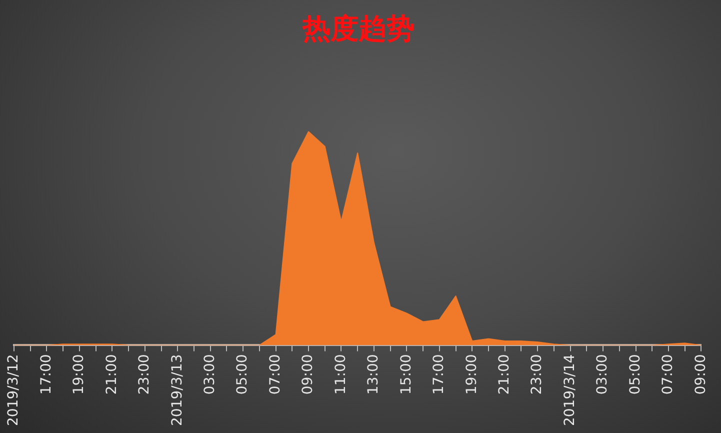  What do you see at coordinates (570, 390) in the screenshot?
I see `x-tick-label: 2019/3/14` at bounding box center [570, 390].